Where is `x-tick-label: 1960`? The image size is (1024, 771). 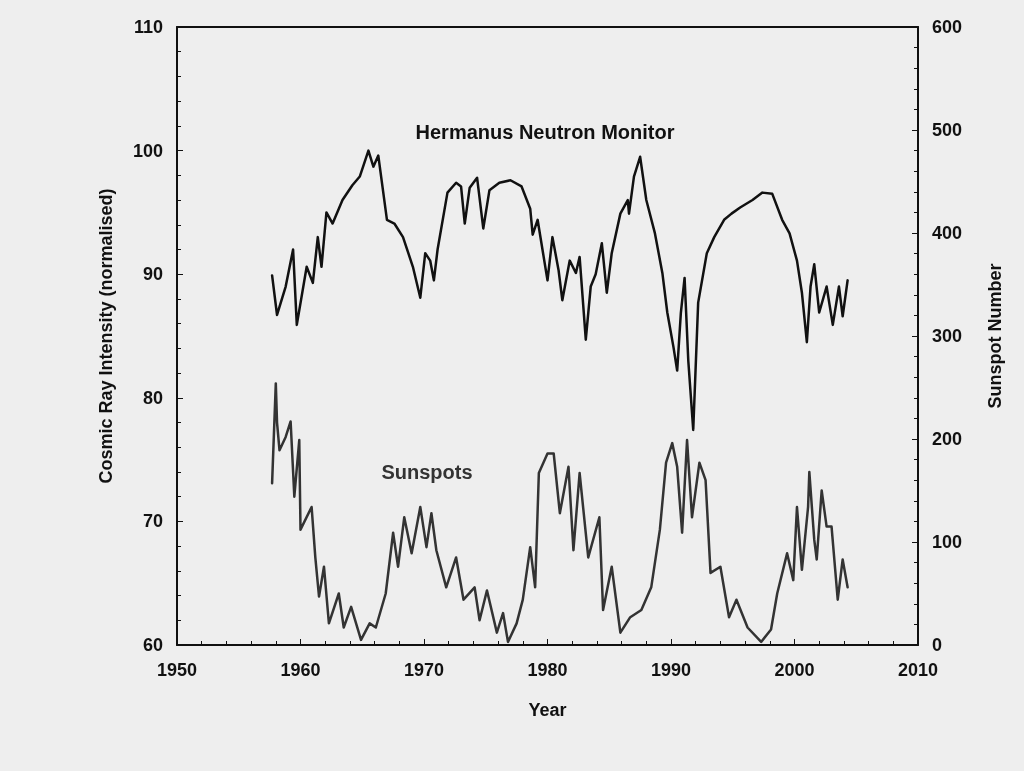
x-tick-label: 1960 is located at coordinates (300, 670).